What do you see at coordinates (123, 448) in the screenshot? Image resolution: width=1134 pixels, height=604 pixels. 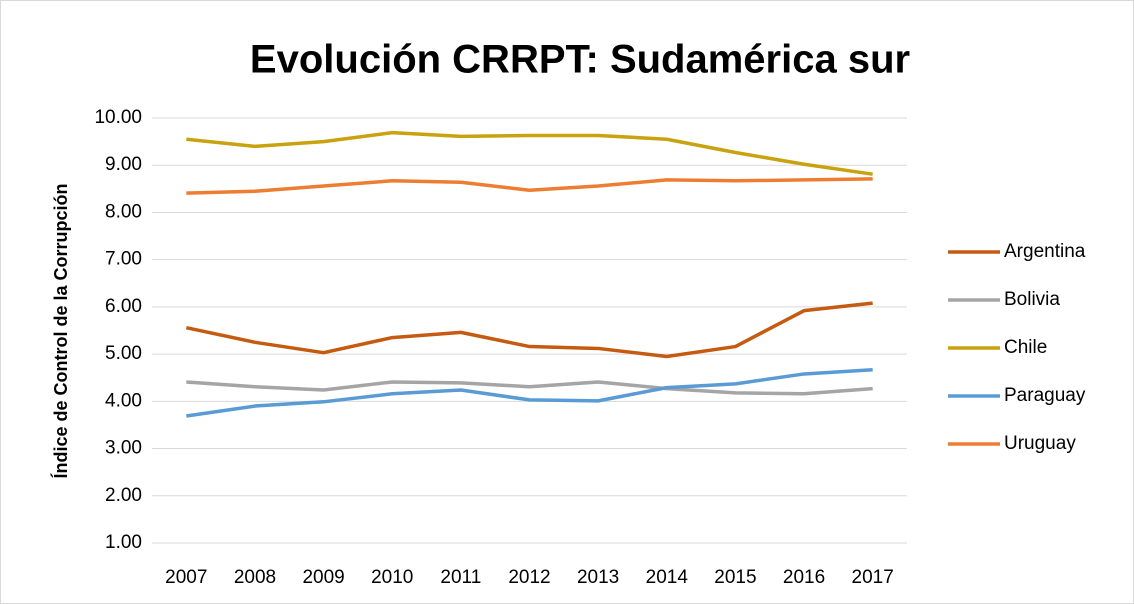 I see `y-tick-label: 3.00` at bounding box center [123, 448].